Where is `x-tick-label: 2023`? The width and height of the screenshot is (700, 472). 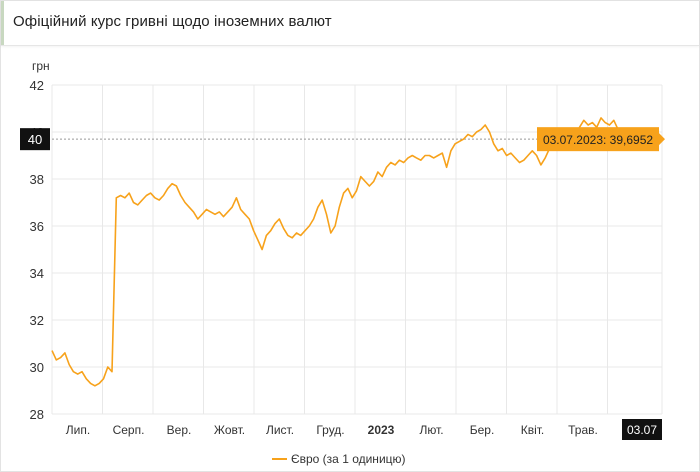
x-tick-label: 2023 is located at coordinates (381, 430).